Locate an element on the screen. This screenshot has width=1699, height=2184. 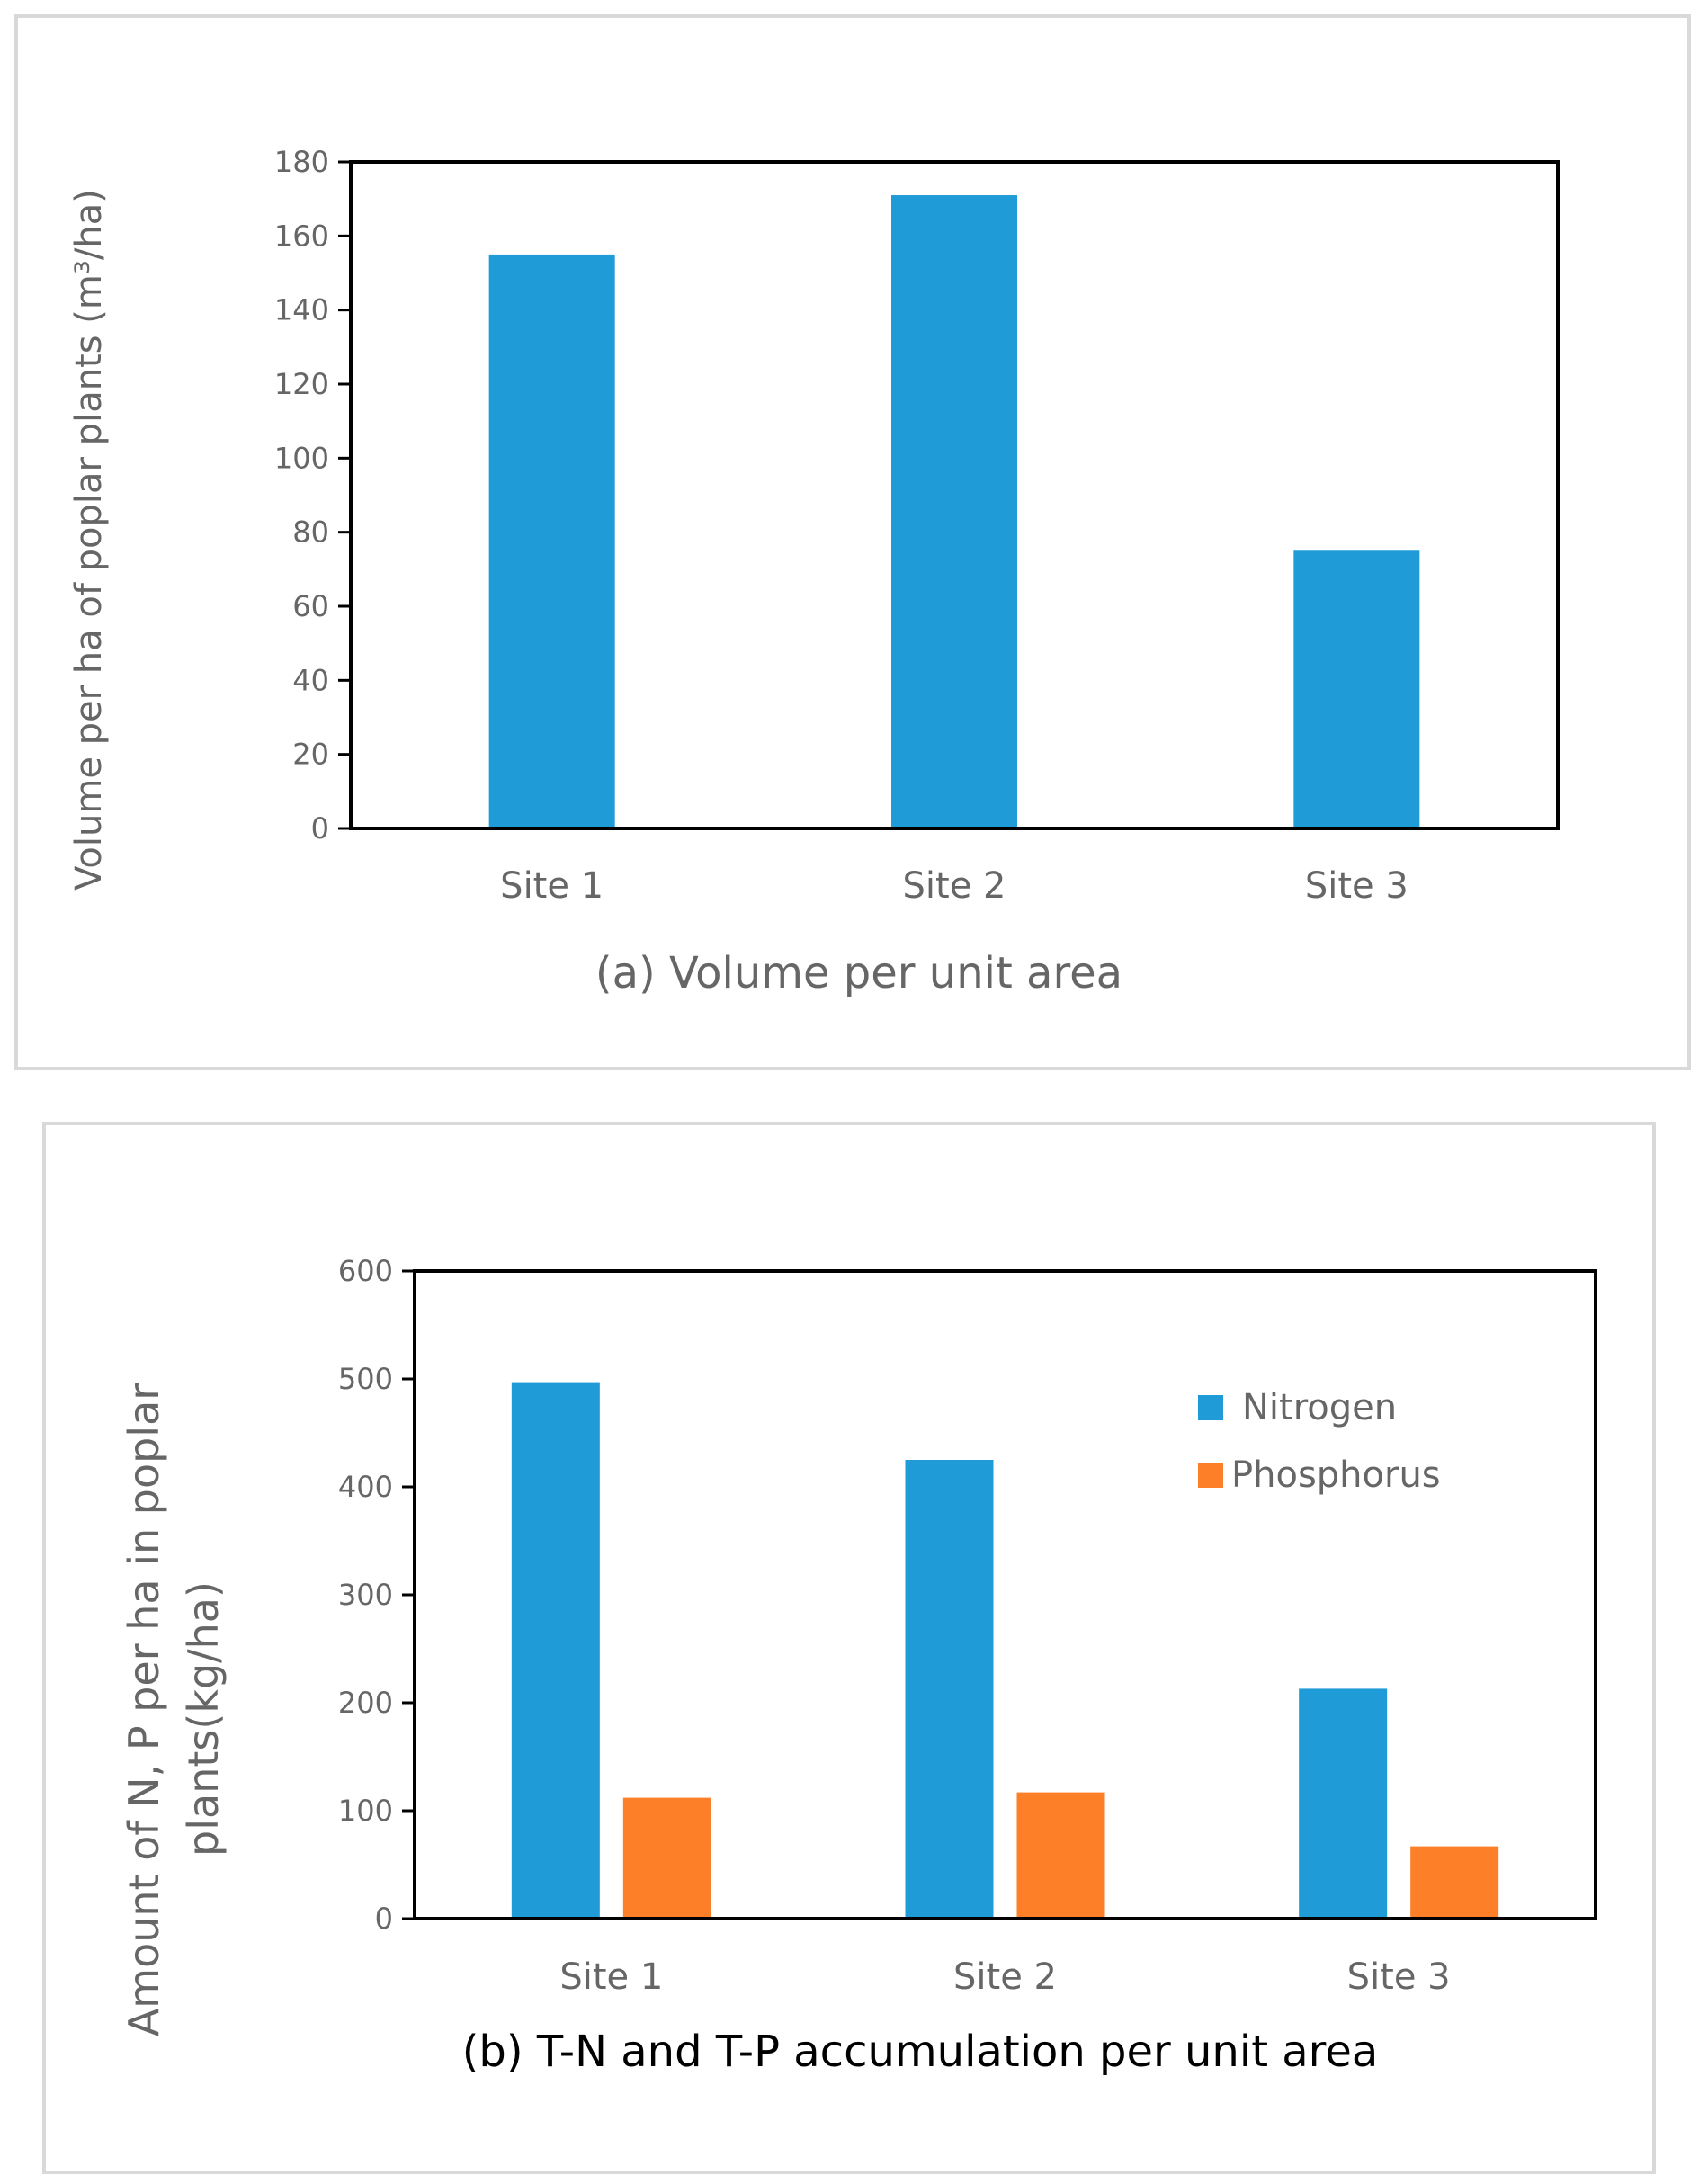
y-tick-label: 400 is located at coordinates (365, 1487).